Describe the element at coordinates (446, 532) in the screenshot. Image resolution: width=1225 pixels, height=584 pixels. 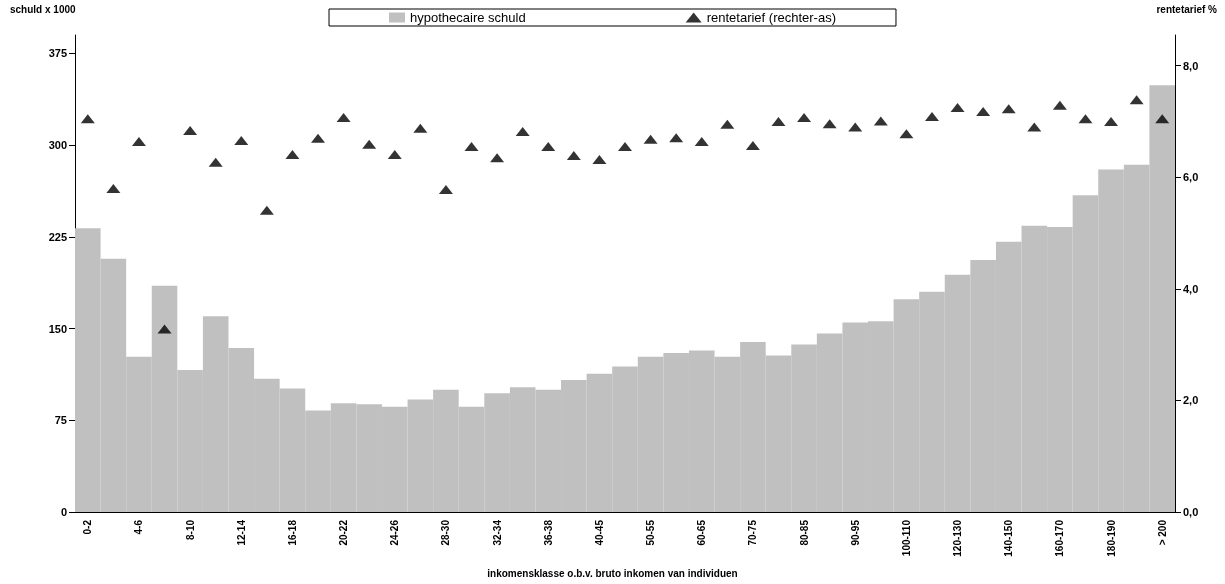
I see `x-tick-label: 28-30` at that location.